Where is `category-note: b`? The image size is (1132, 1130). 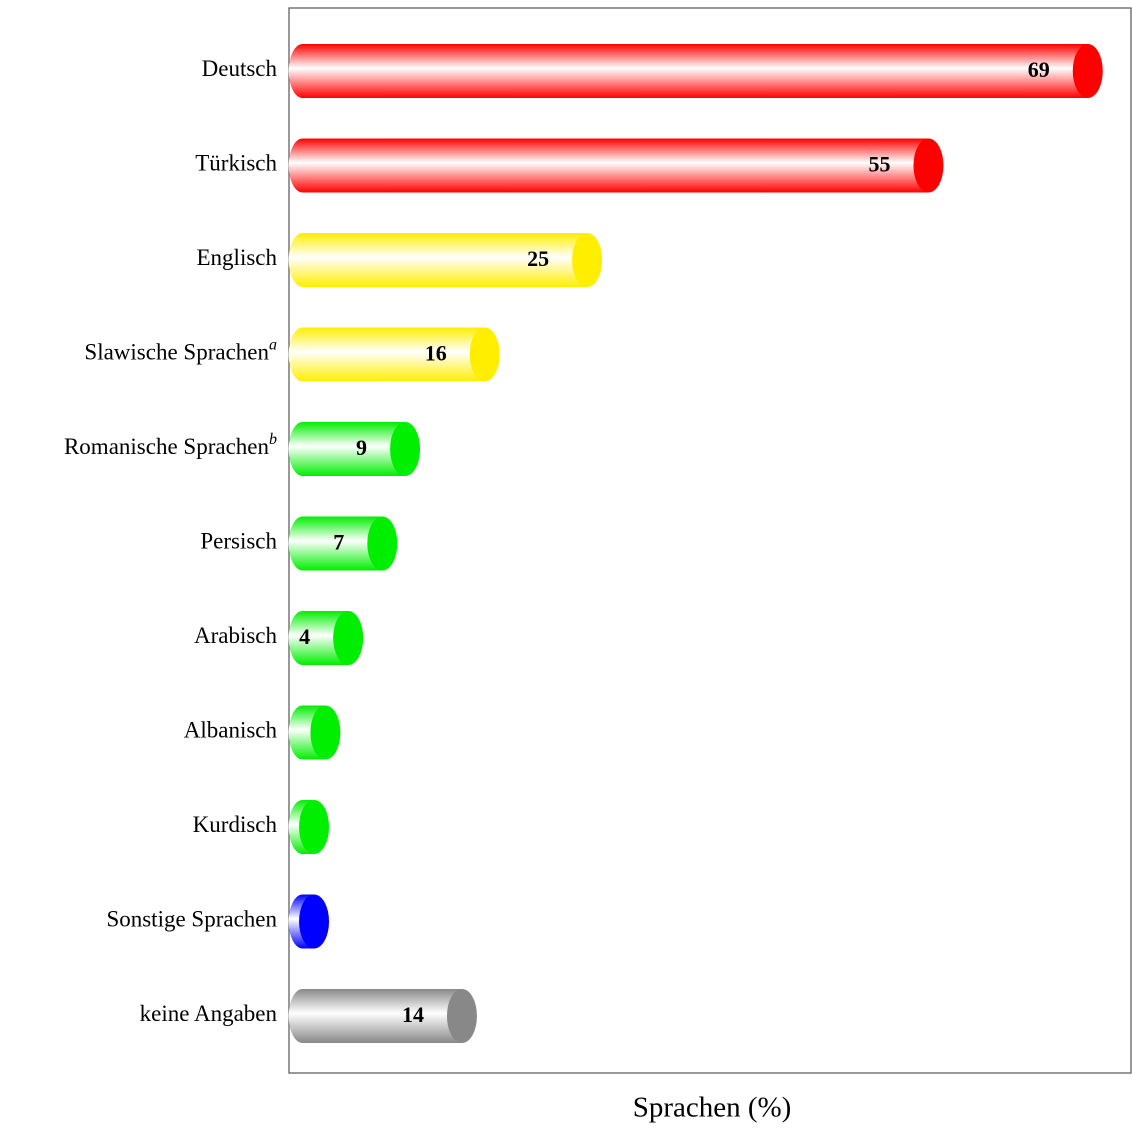
category-note: b is located at coordinates (273, 439).